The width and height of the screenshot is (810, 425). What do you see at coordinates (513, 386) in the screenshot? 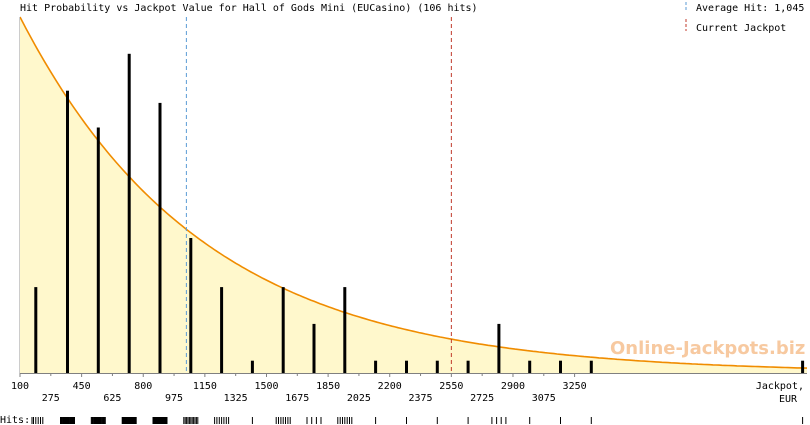
I see `x-tick-label: 2900` at bounding box center [513, 386].